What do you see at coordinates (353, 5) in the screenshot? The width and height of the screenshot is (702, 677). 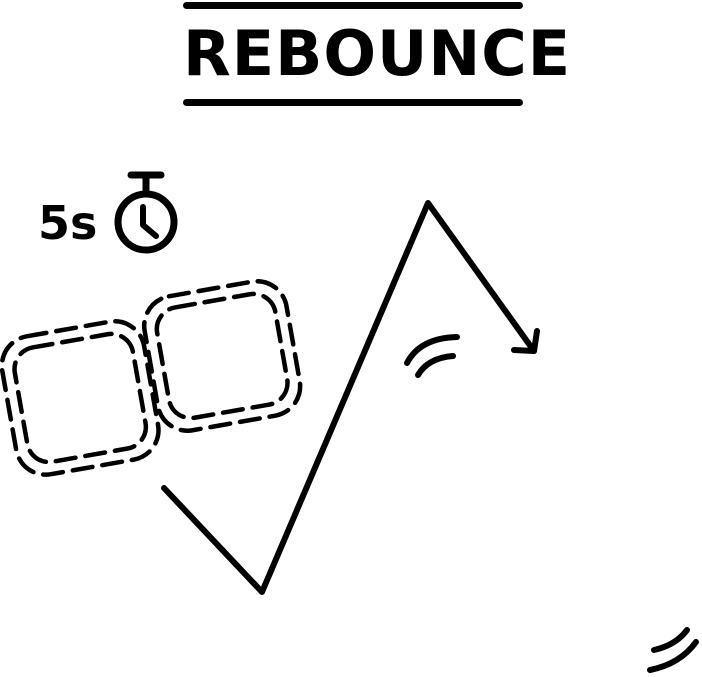 I see `title-top-rule` at bounding box center [353, 5].